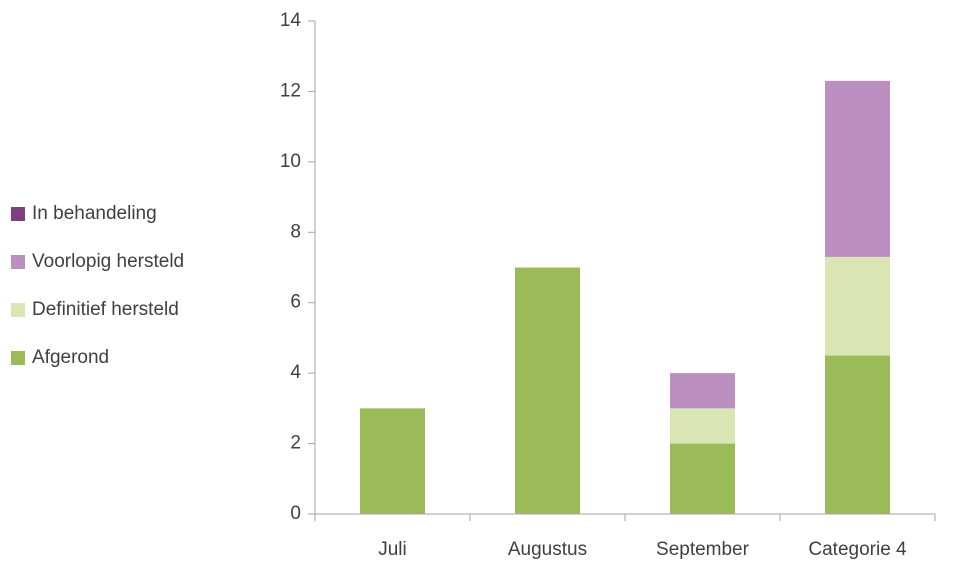 Image resolution: width=954 pixels, height=567 pixels. Describe the element at coordinates (295, 372) in the screenshot. I see `y-tick-label: 4` at that location.